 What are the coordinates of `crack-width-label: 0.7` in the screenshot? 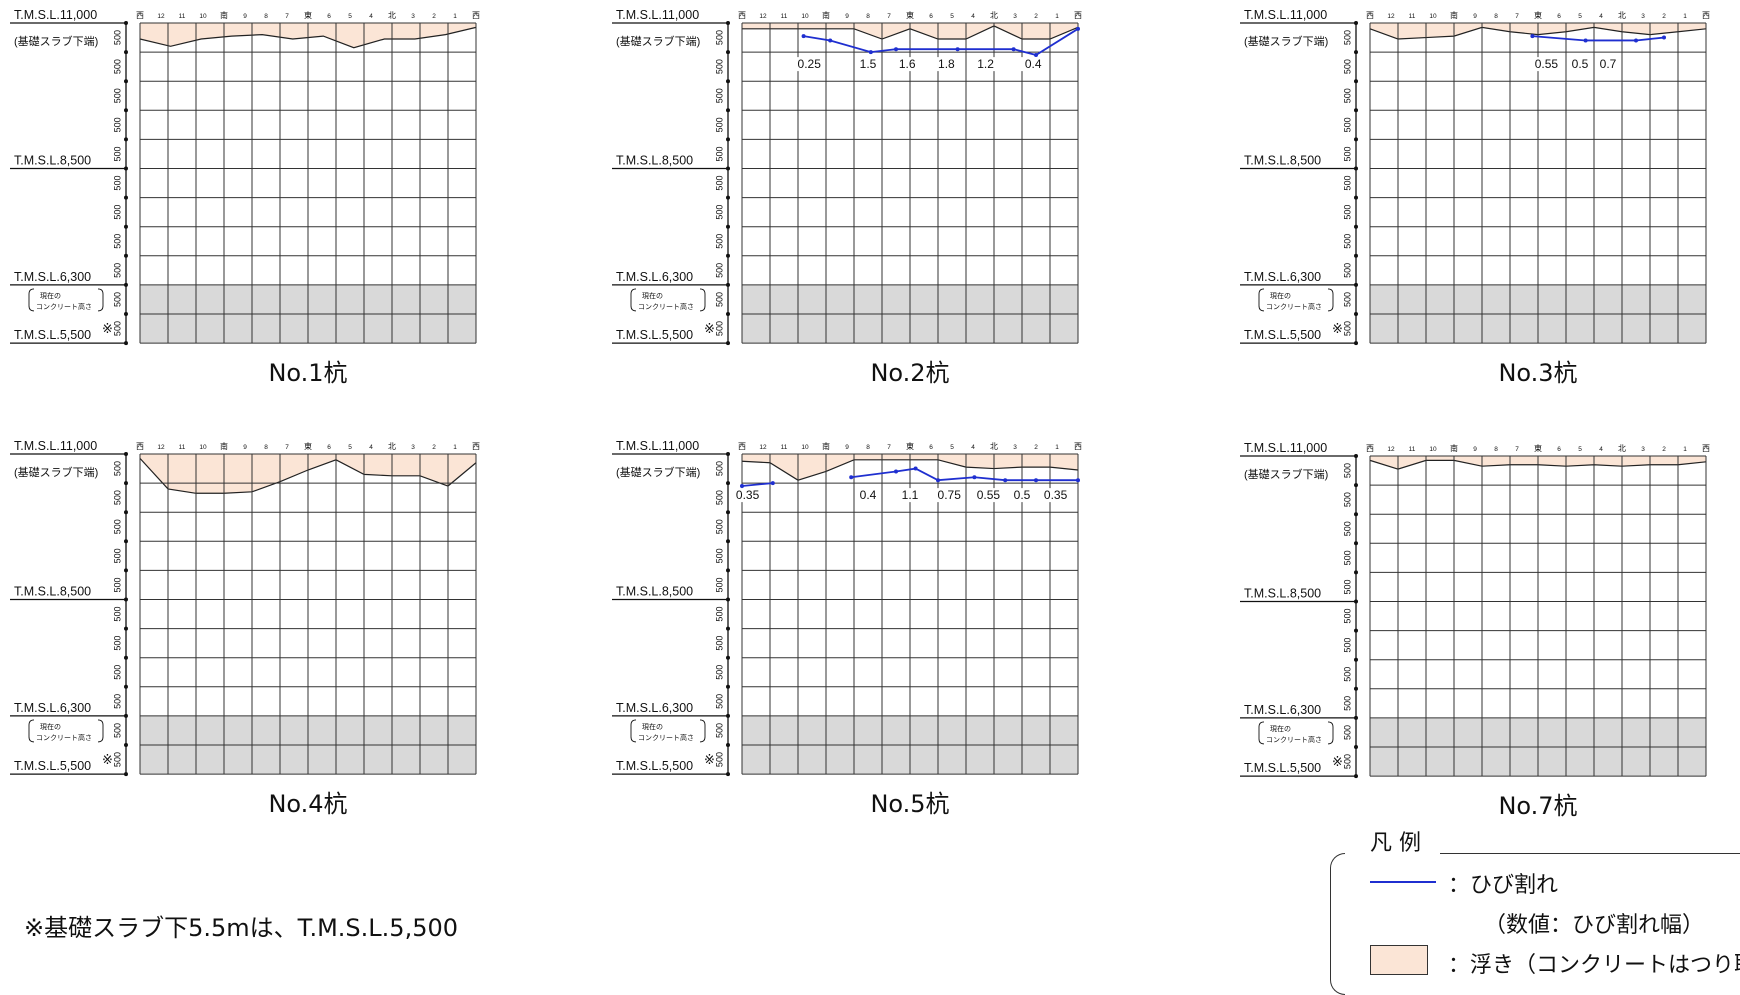 It's located at (1608, 64).